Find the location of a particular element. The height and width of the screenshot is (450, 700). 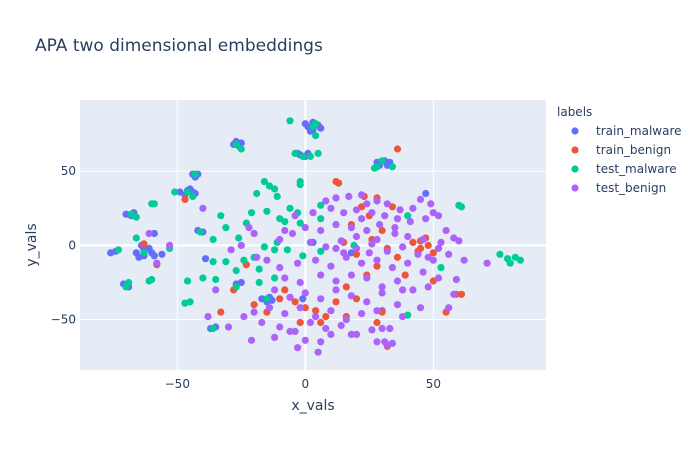

legend-item-test_malware: test_malware is located at coordinates (624, 169).